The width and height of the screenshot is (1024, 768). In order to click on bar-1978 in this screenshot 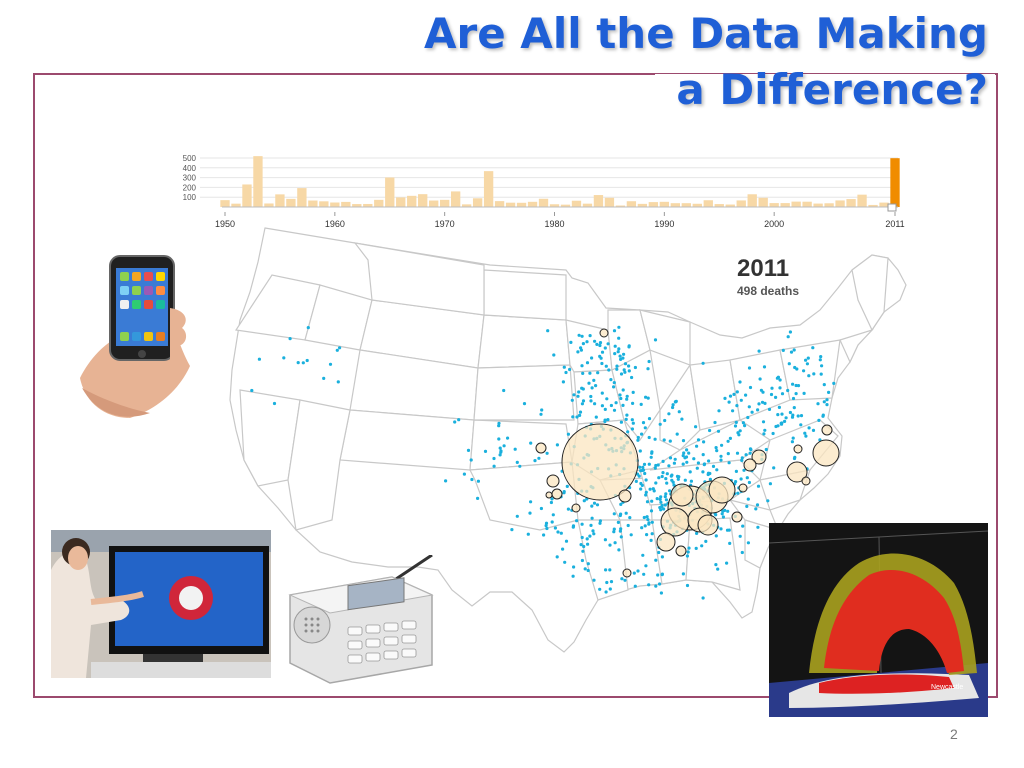, I will do `click(532, 204)`.